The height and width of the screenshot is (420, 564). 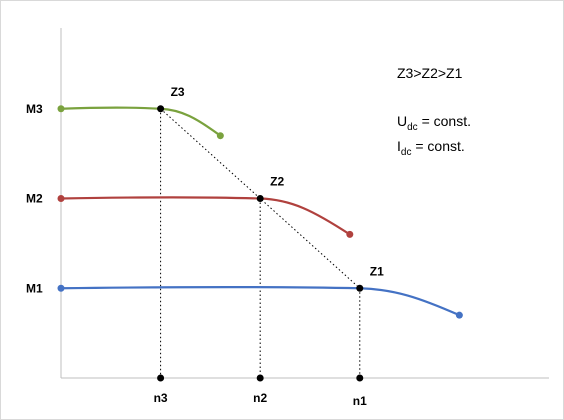 I want to click on annotation-udc: Udc = const., so click(x=434, y=123).